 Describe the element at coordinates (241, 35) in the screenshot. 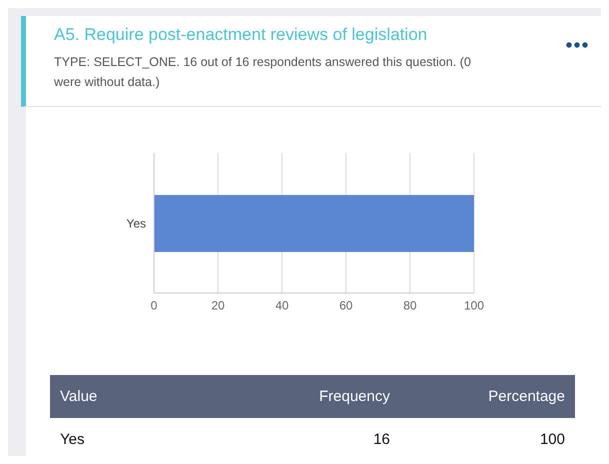

I see `chart-title: A5. Require post-enactment reviews of legislation` at that location.